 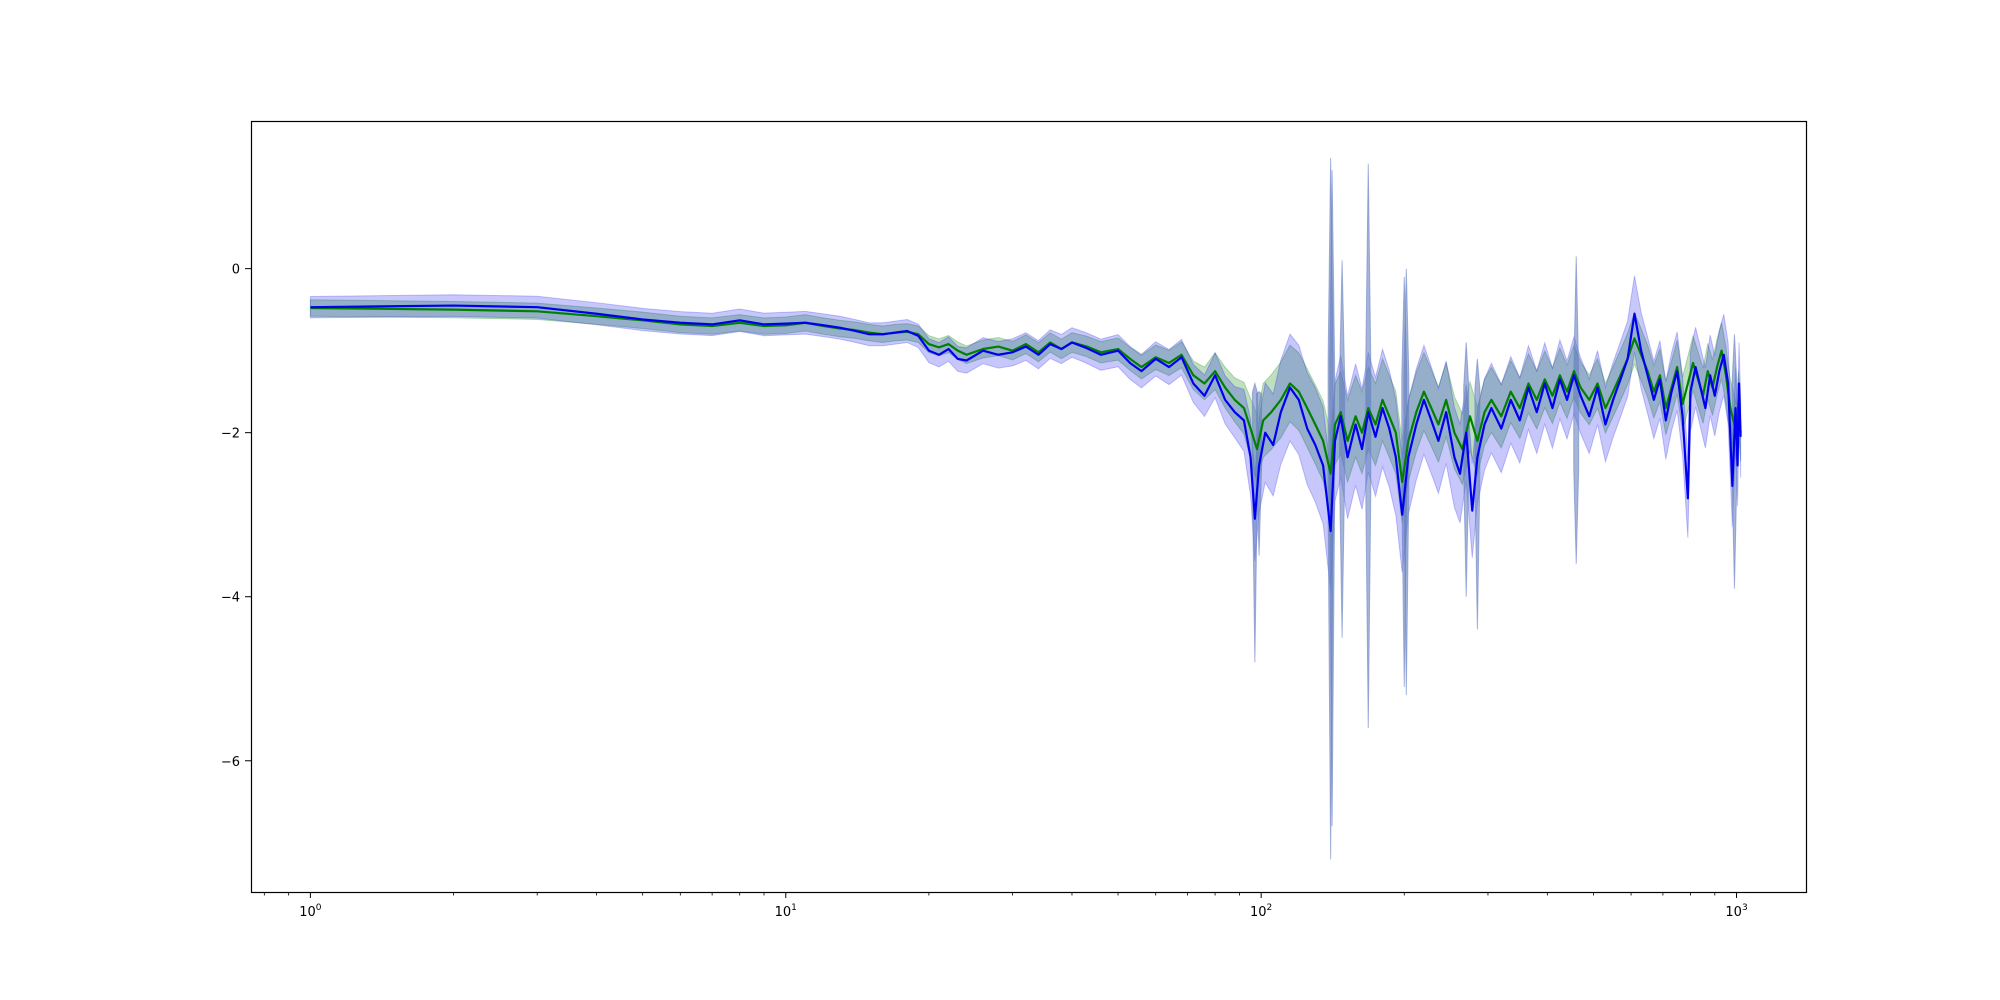 What do you see at coordinates (236, 270) in the screenshot?
I see `y-tick-label: 0` at bounding box center [236, 270].